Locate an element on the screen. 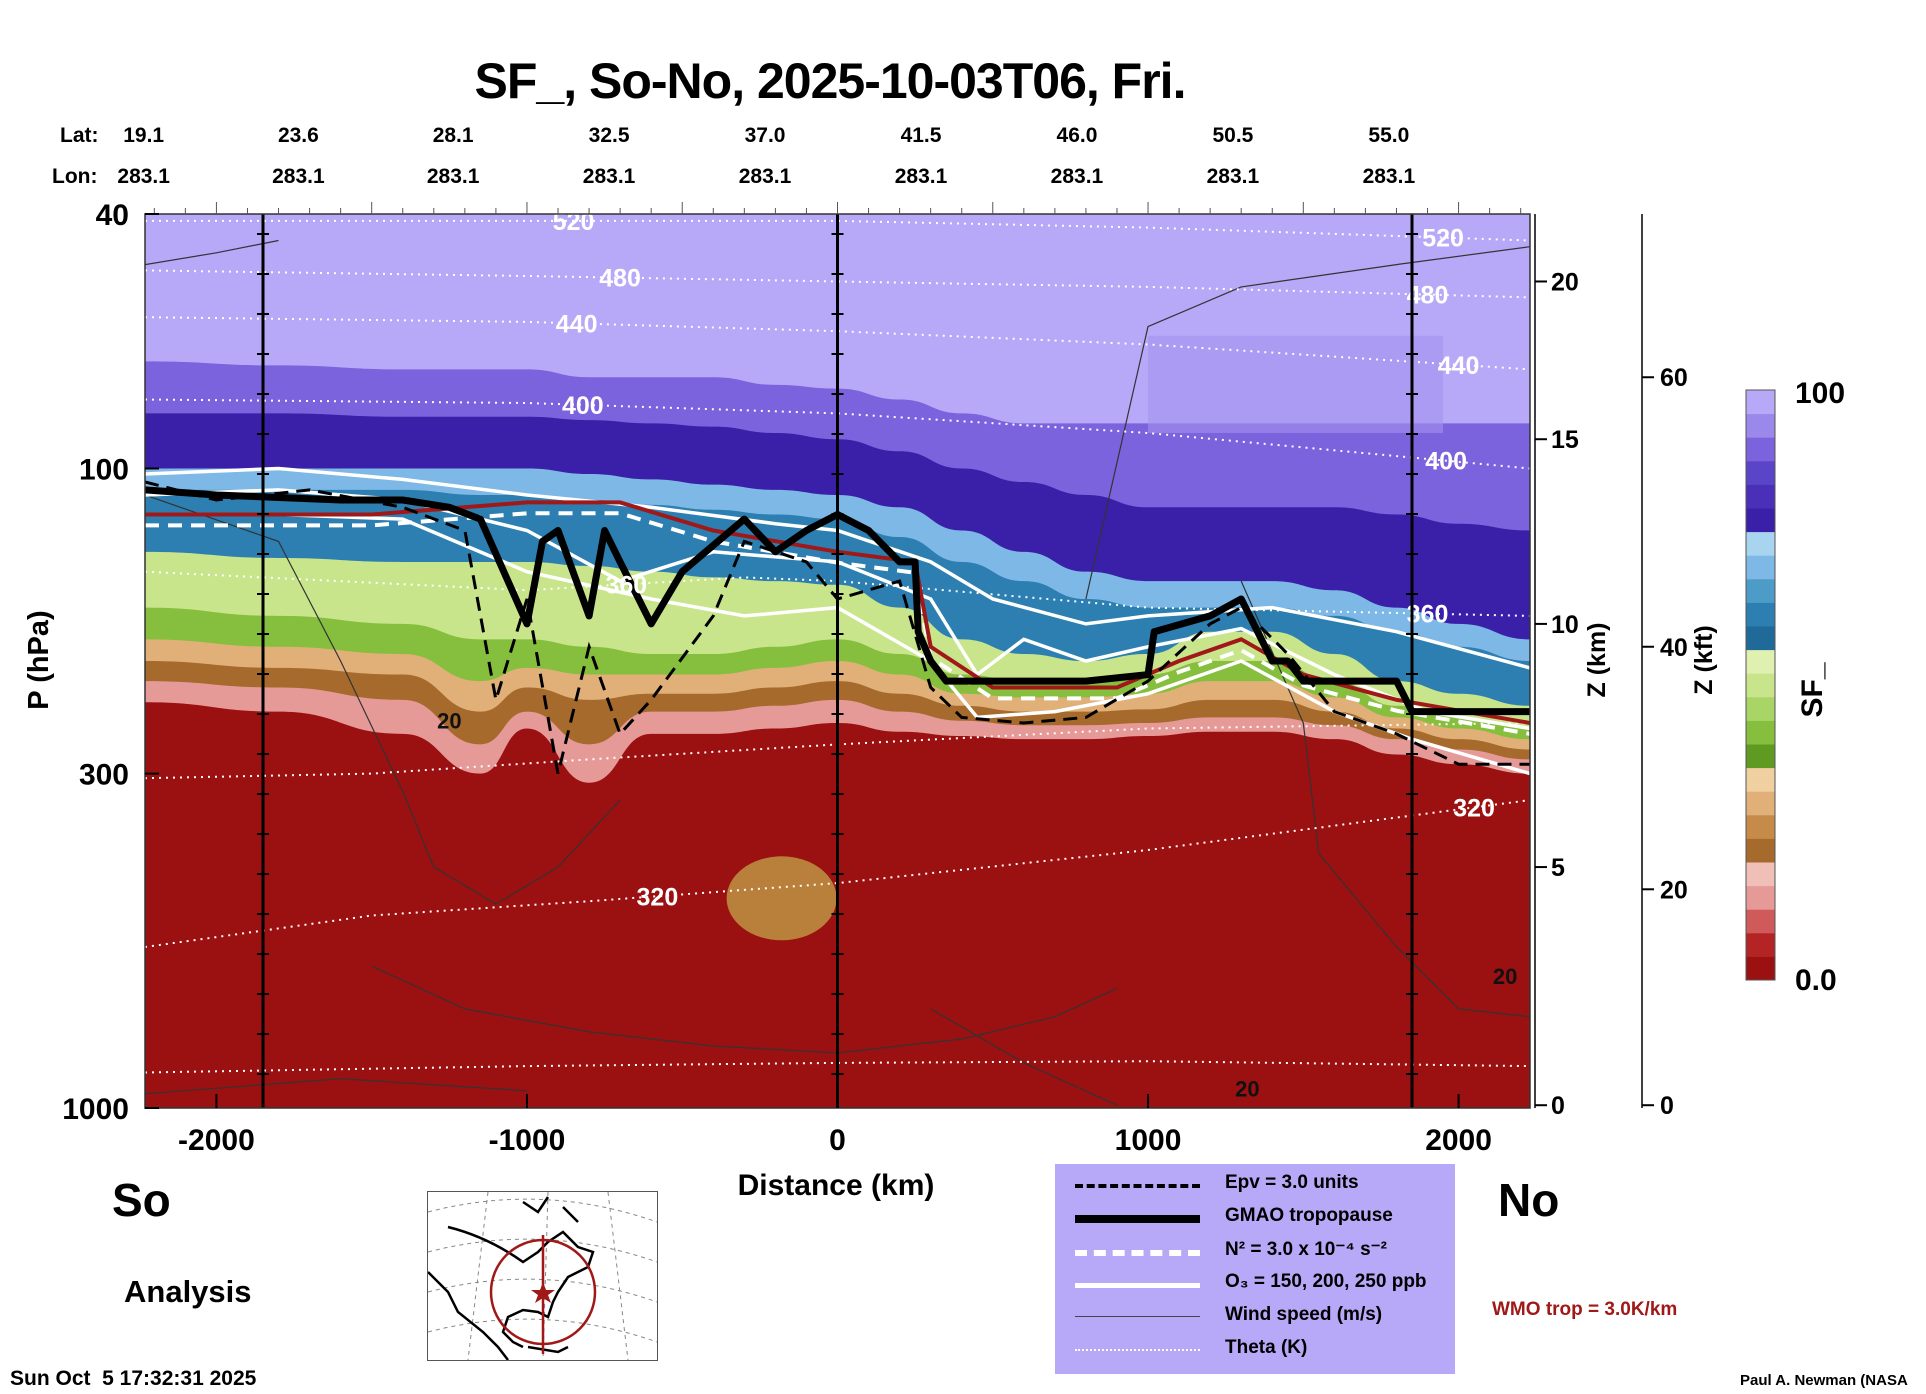  theta-label: 320 is located at coordinates (658, 897).